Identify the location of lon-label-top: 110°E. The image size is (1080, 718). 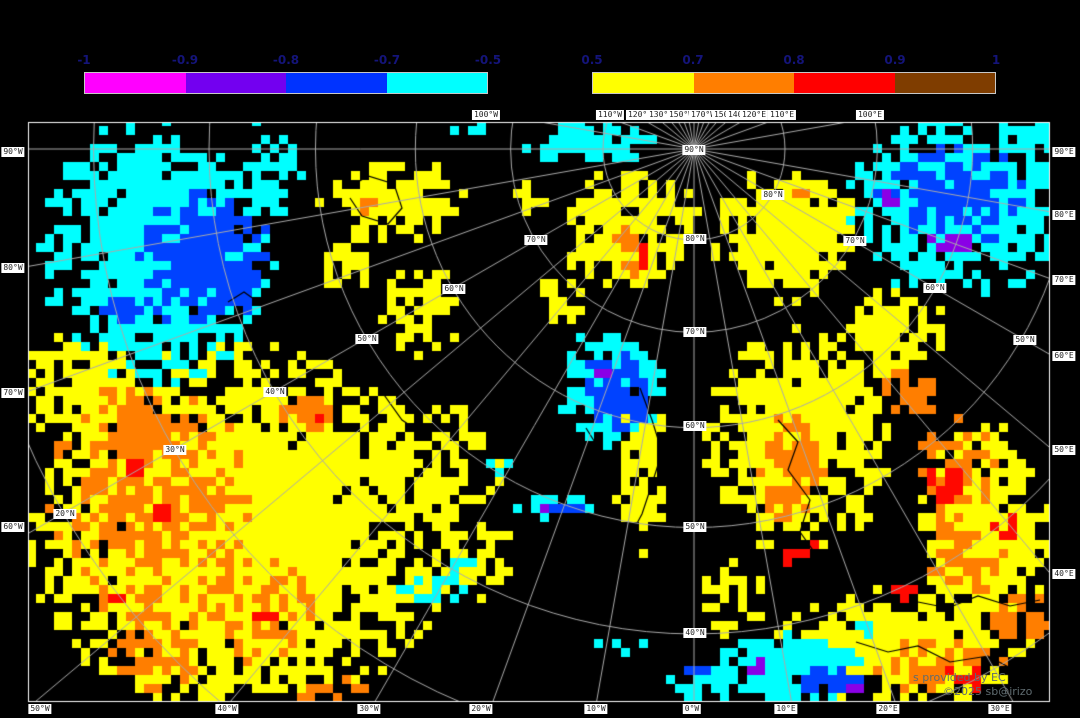
(782, 115).